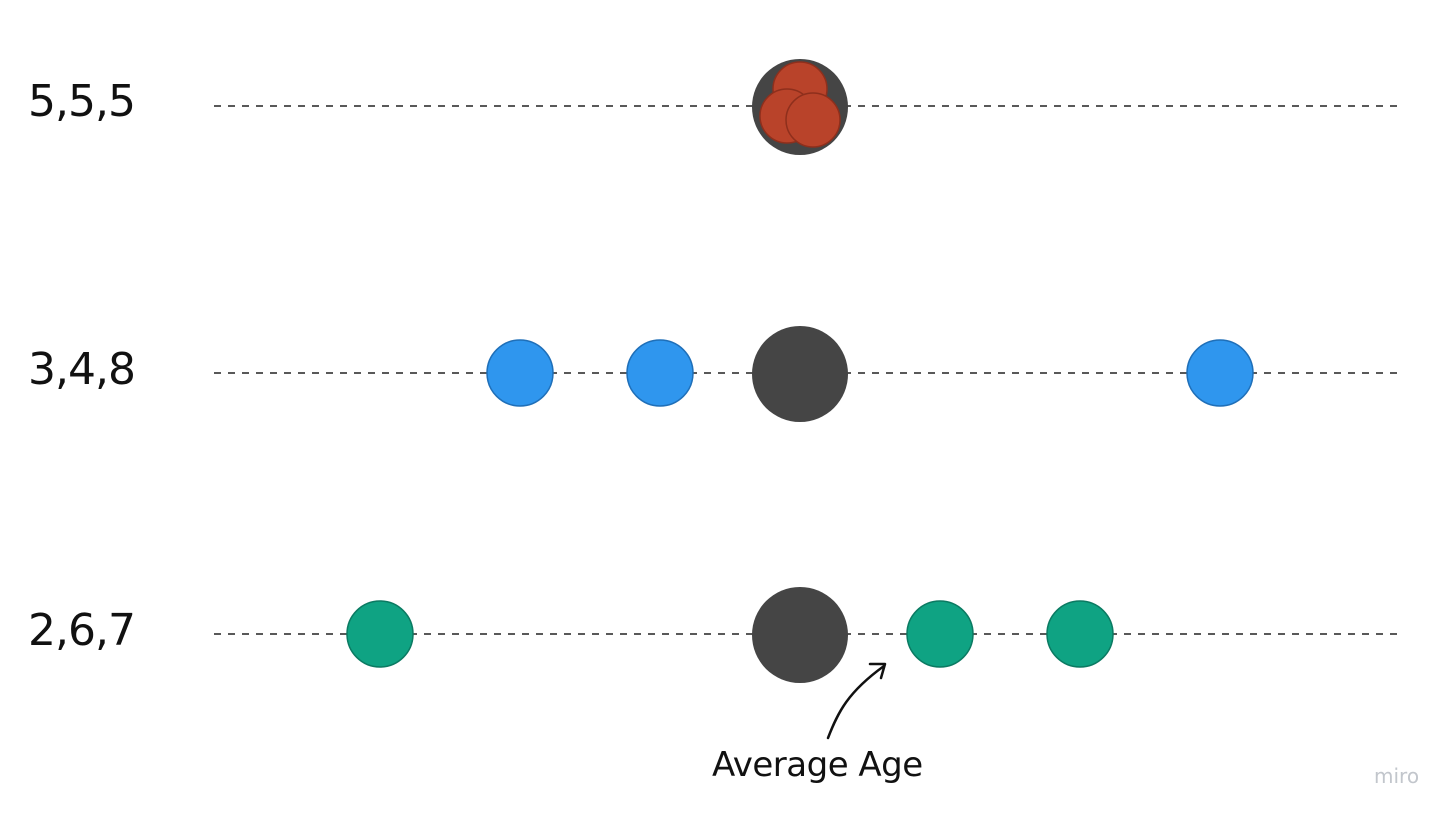 The width and height of the screenshot is (1456, 823). What do you see at coordinates (82, 101) in the screenshot?
I see `row-label-555: 5,5,5` at bounding box center [82, 101].